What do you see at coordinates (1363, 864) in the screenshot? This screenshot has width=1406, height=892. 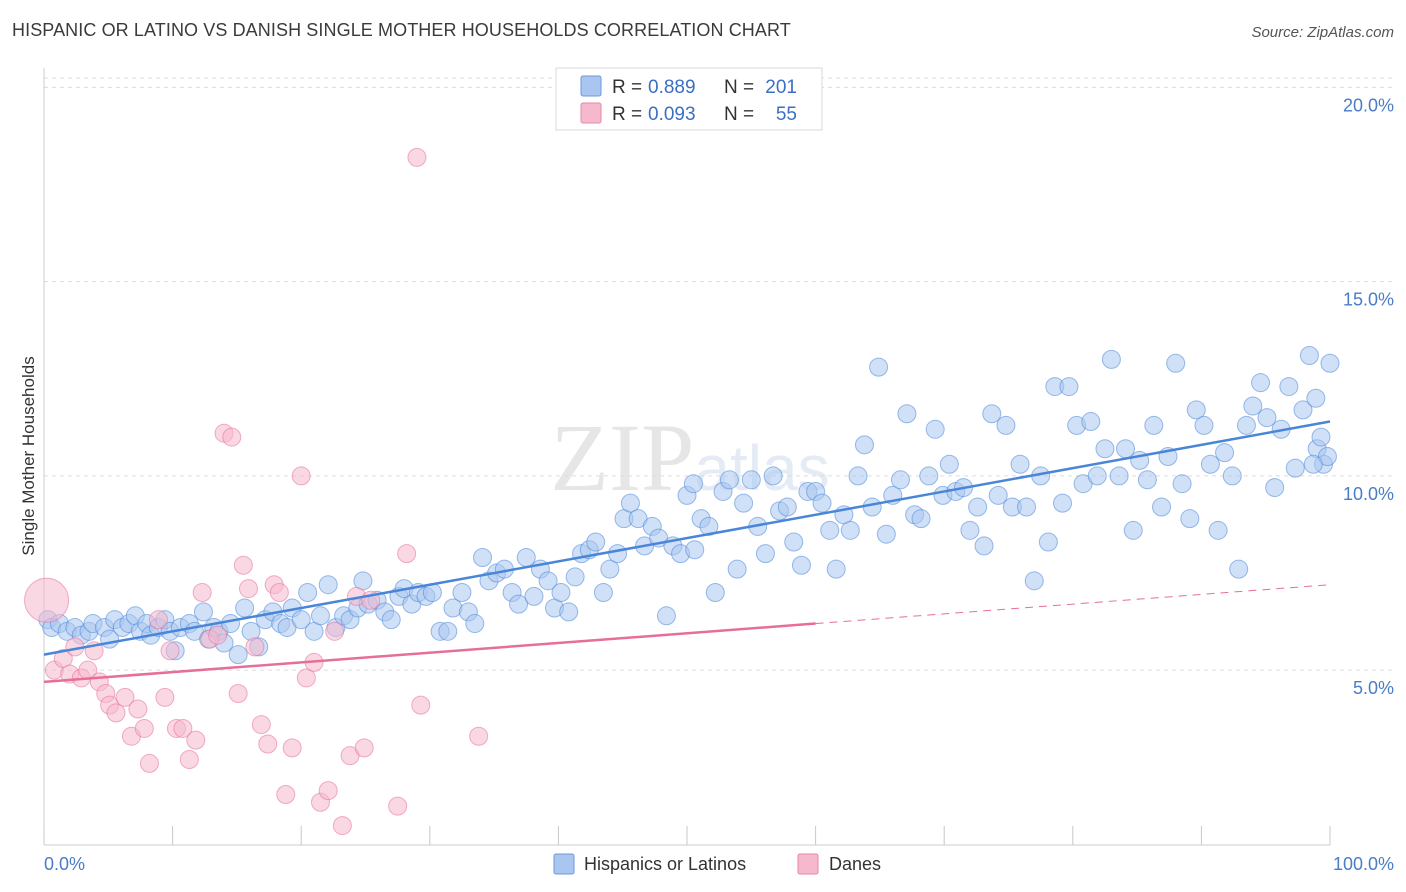 I see `x-tick-label-max: 100.0%` at bounding box center [1363, 864].